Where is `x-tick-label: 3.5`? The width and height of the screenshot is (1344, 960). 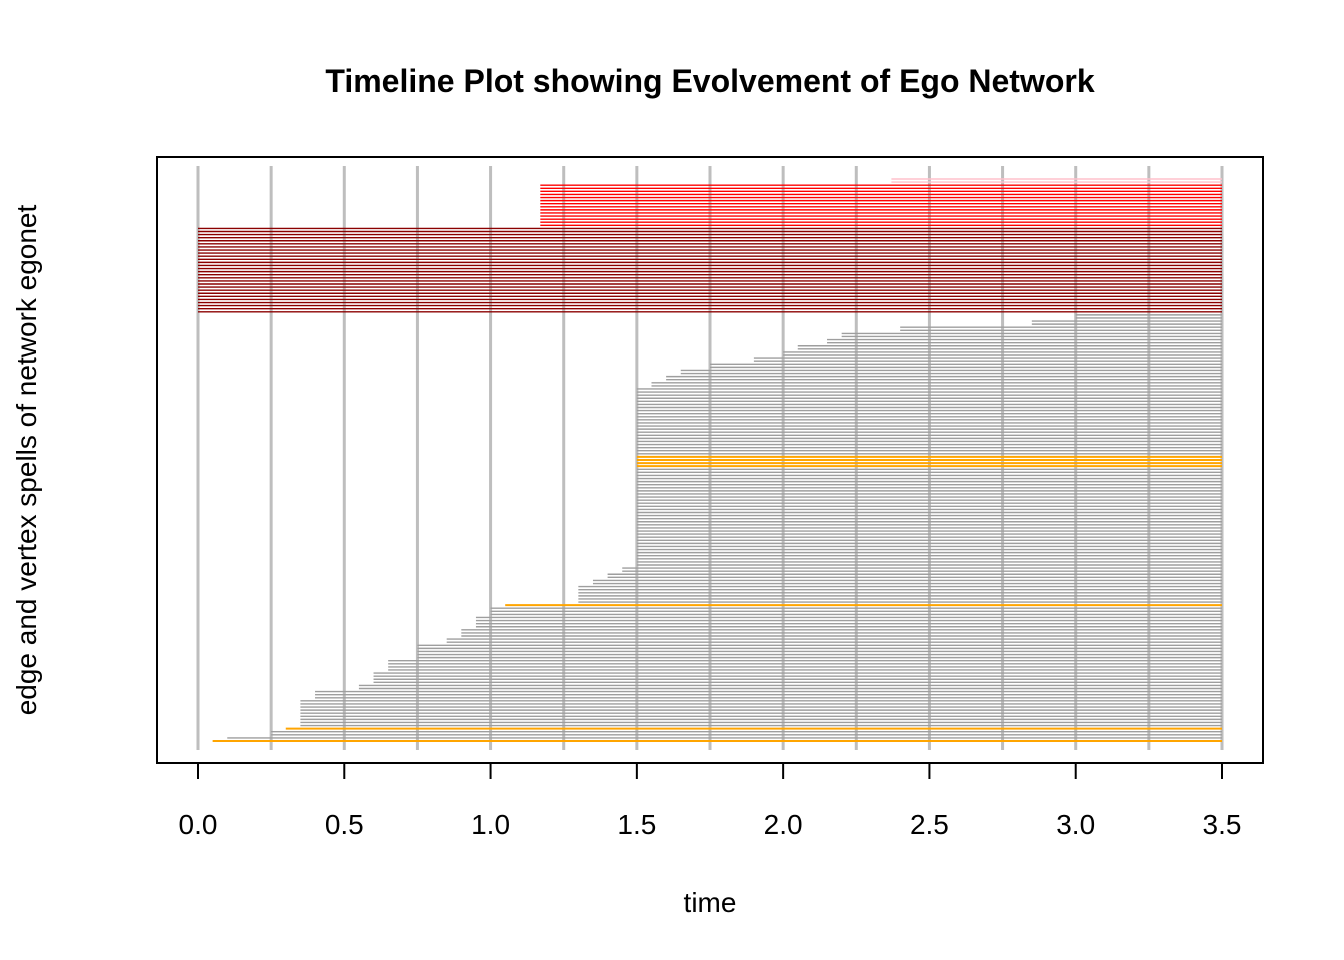
x-tick-label: 3.5 is located at coordinates (1222, 824).